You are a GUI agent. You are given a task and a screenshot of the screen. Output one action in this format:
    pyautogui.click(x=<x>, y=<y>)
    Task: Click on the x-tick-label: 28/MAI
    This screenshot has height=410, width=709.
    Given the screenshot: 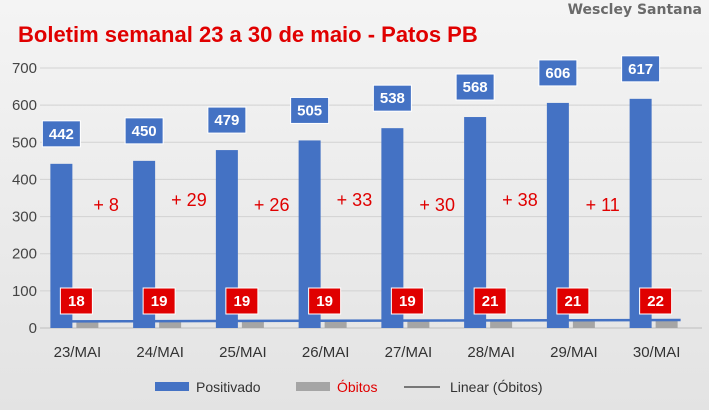 What is the action you would take?
    pyautogui.click(x=491, y=352)
    